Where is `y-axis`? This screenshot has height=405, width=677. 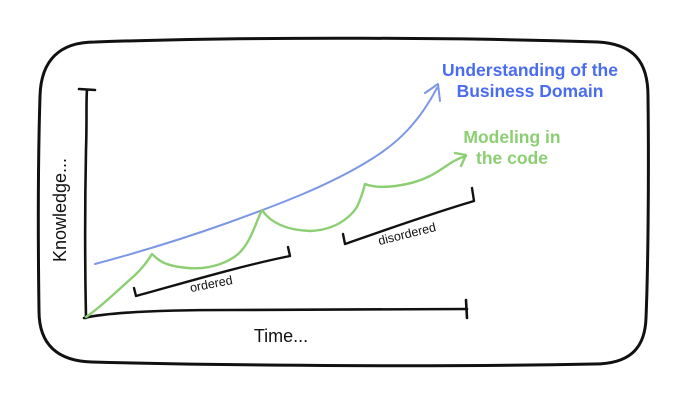 y-axis is located at coordinates (86, 204).